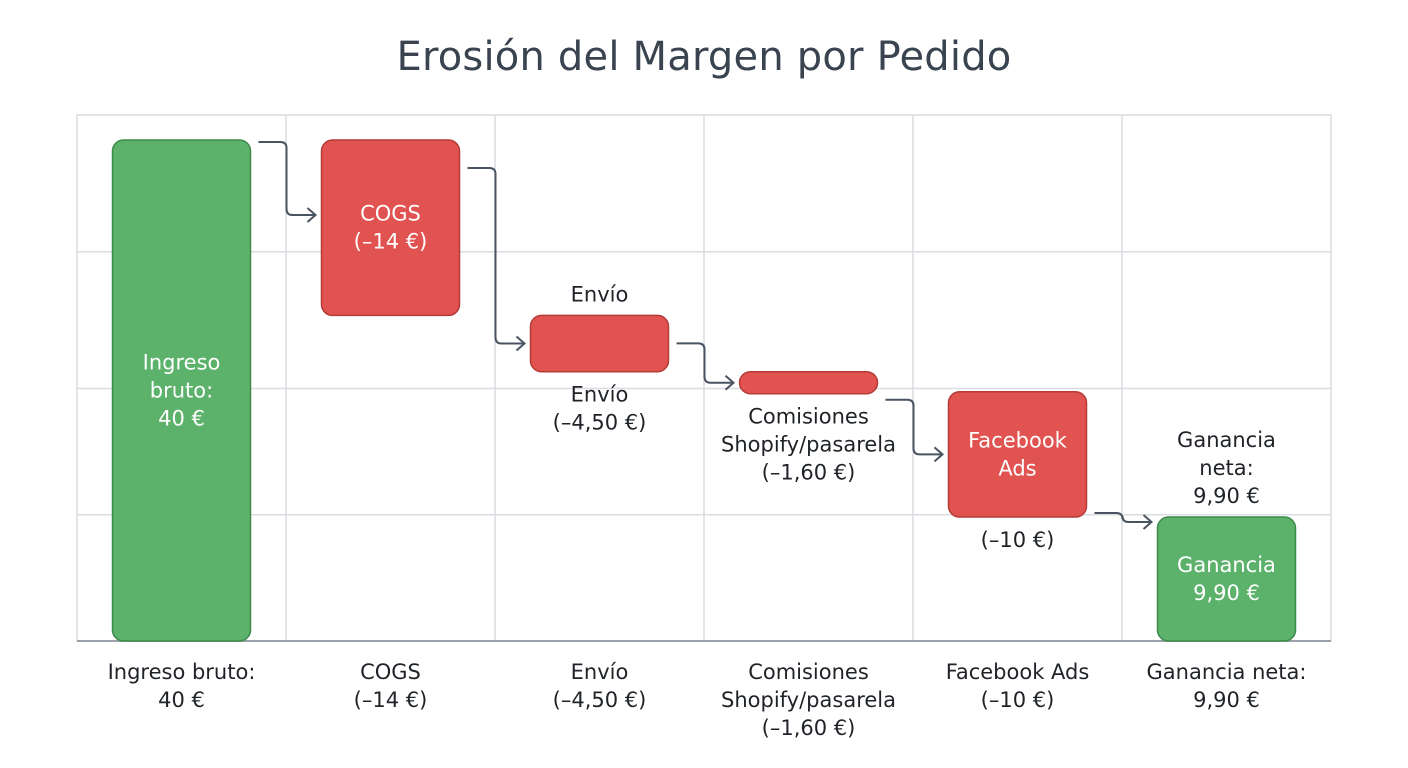 This screenshot has width=1408, height=768. Describe the element at coordinates (182, 672) in the screenshot. I see `category-label: Ingreso bruto:` at that location.